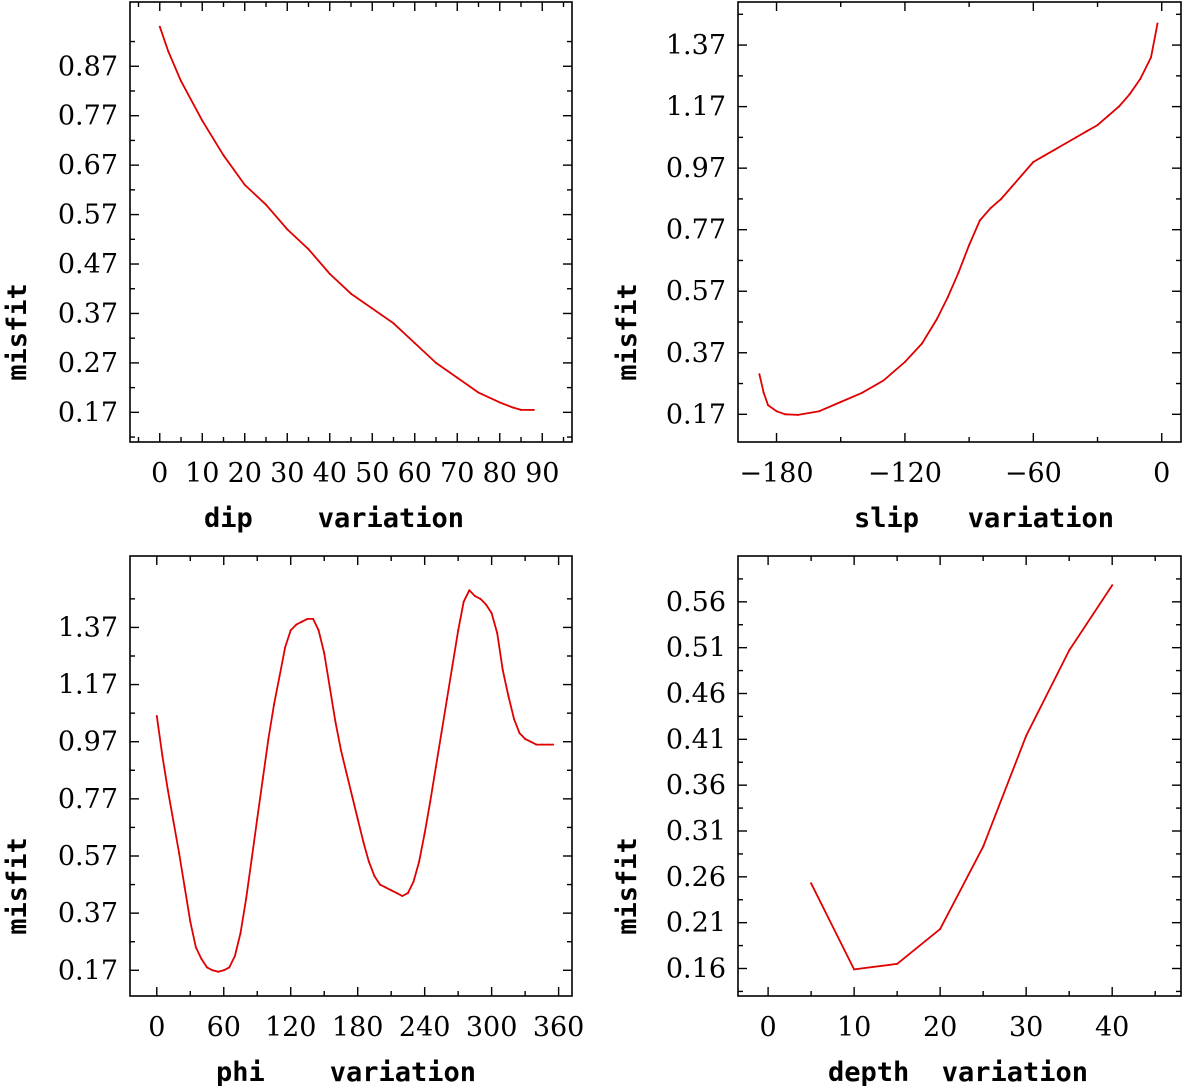 This screenshot has height=1086, width=1183. What do you see at coordinates (500, 473) in the screenshot?
I see `x-tick-label: 80` at bounding box center [500, 473].